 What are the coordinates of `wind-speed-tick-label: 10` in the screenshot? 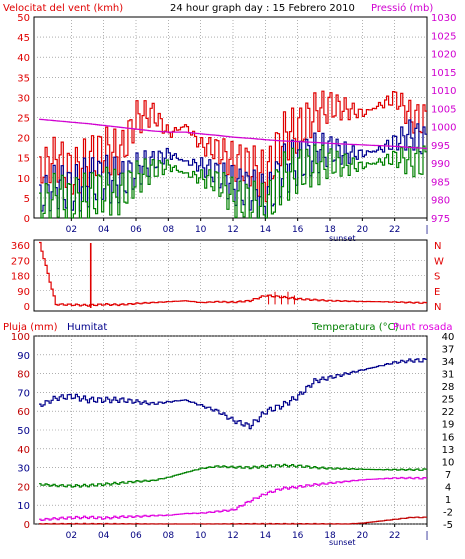 It's located at (23, 179).